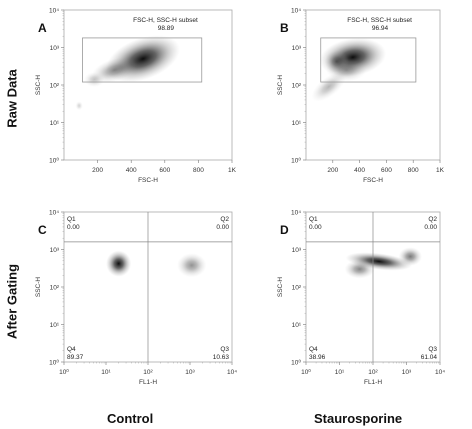 The height and width of the screenshot is (429, 472). What do you see at coordinates (429, 357) in the screenshot?
I see `quadrant-percent: 61.04` at bounding box center [429, 357].